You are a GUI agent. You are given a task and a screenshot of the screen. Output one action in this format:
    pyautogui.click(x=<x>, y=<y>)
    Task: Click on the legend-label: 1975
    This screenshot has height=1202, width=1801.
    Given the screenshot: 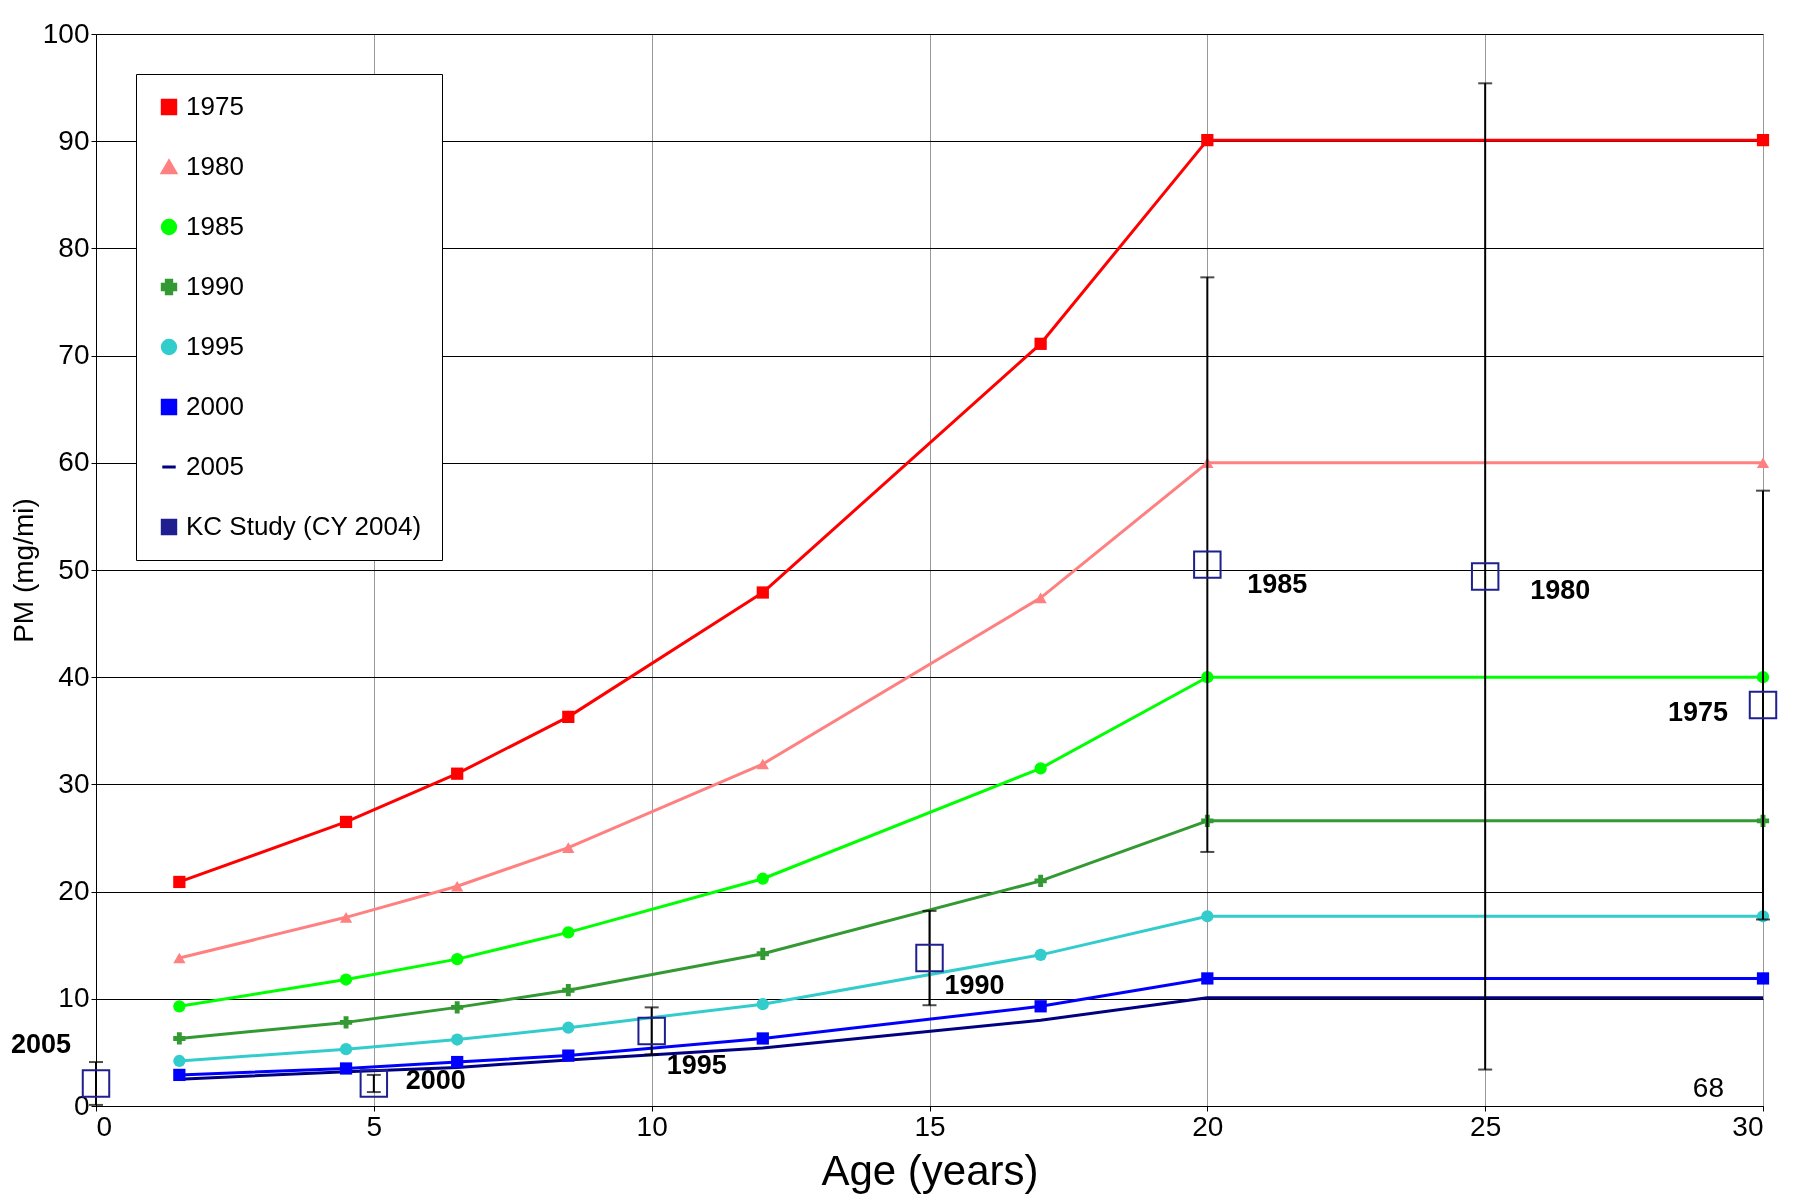 What is the action you would take?
    pyautogui.click(x=215, y=106)
    